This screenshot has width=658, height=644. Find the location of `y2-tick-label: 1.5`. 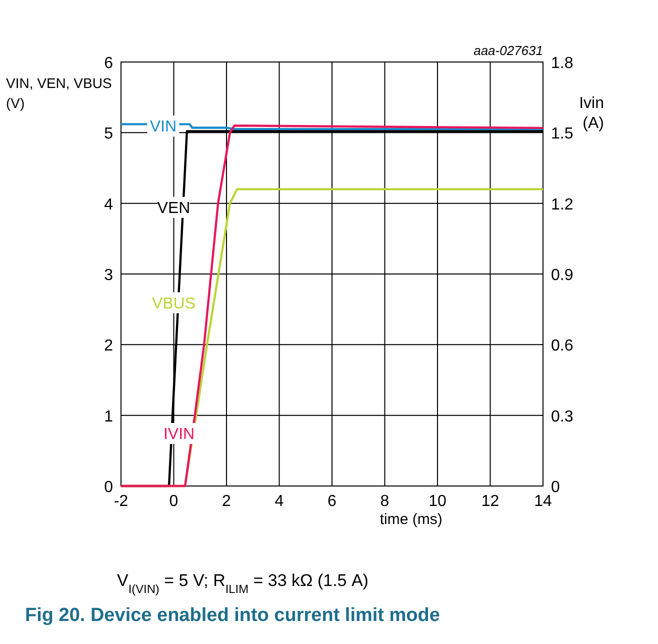

y2-tick-label: 1.5 is located at coordinates (562, 134).